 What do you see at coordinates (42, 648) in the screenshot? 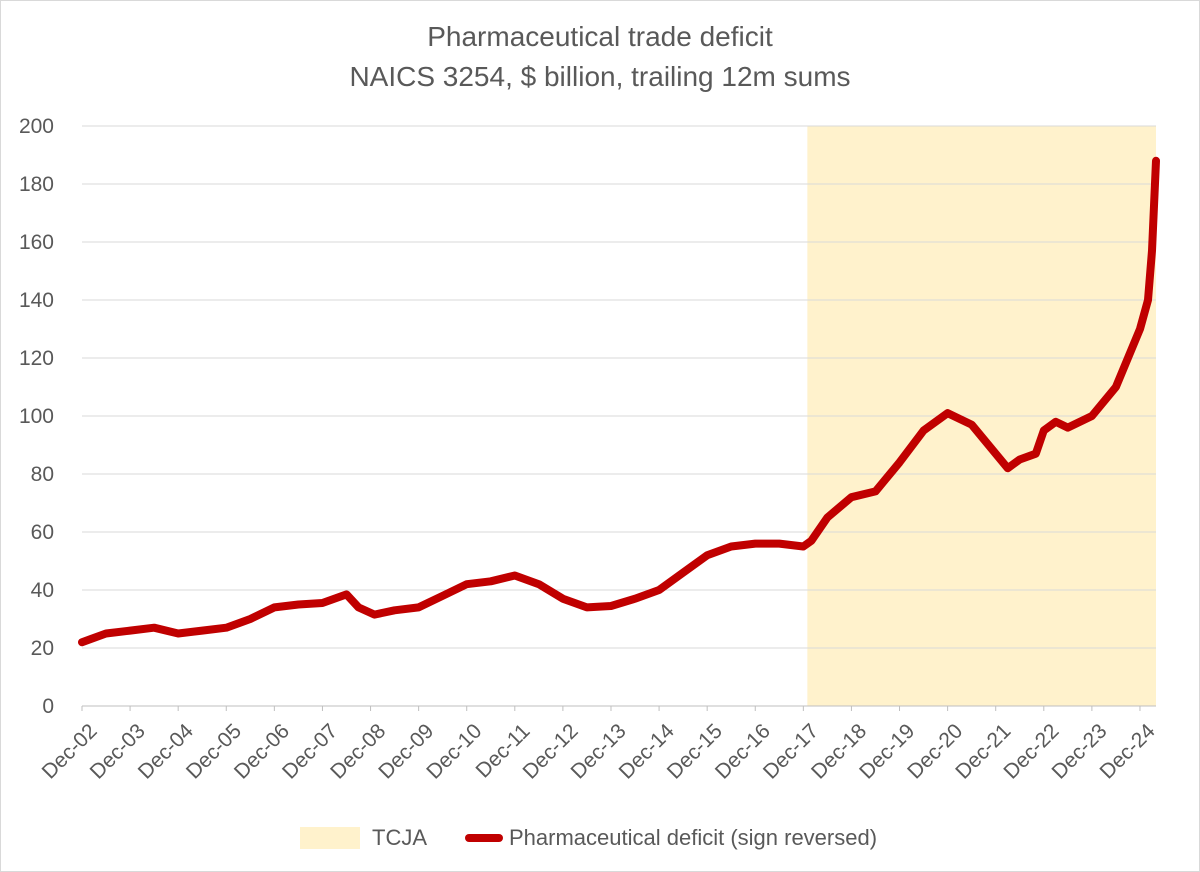
I see `y-tick-label: 20` at bounding box center [42, 648].